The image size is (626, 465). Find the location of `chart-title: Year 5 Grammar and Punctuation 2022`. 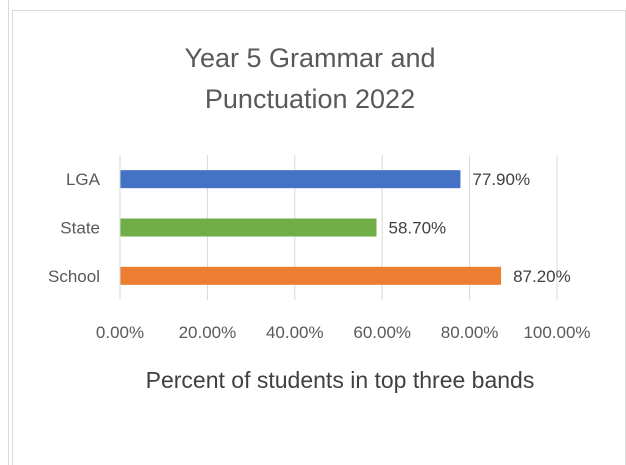

chart-title: Year 5 Grammar and Punctuation 2022 is located at coordinates (310, 78).